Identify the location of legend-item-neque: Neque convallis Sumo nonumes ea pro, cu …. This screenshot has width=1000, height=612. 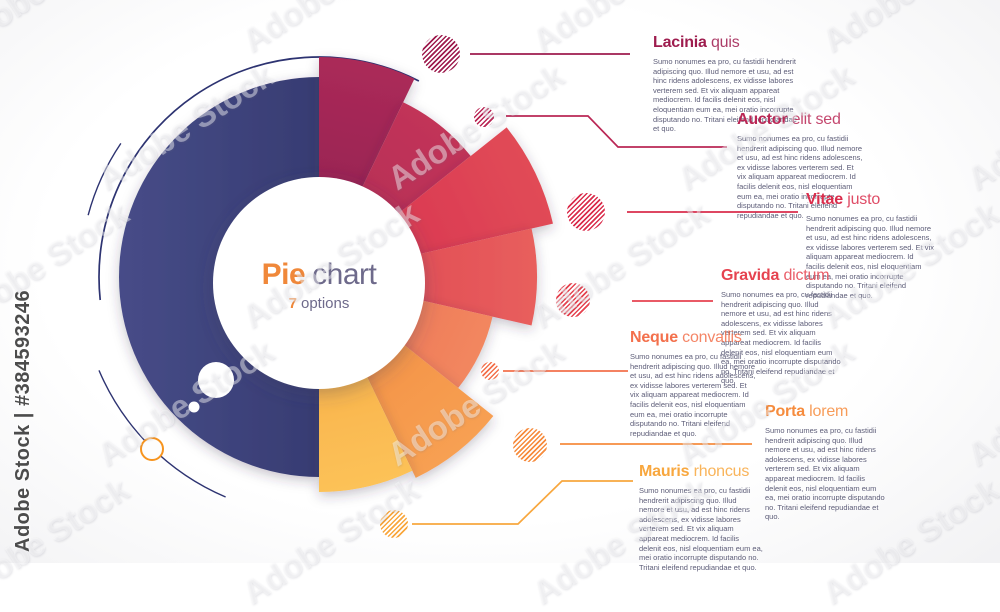
(693, 383).